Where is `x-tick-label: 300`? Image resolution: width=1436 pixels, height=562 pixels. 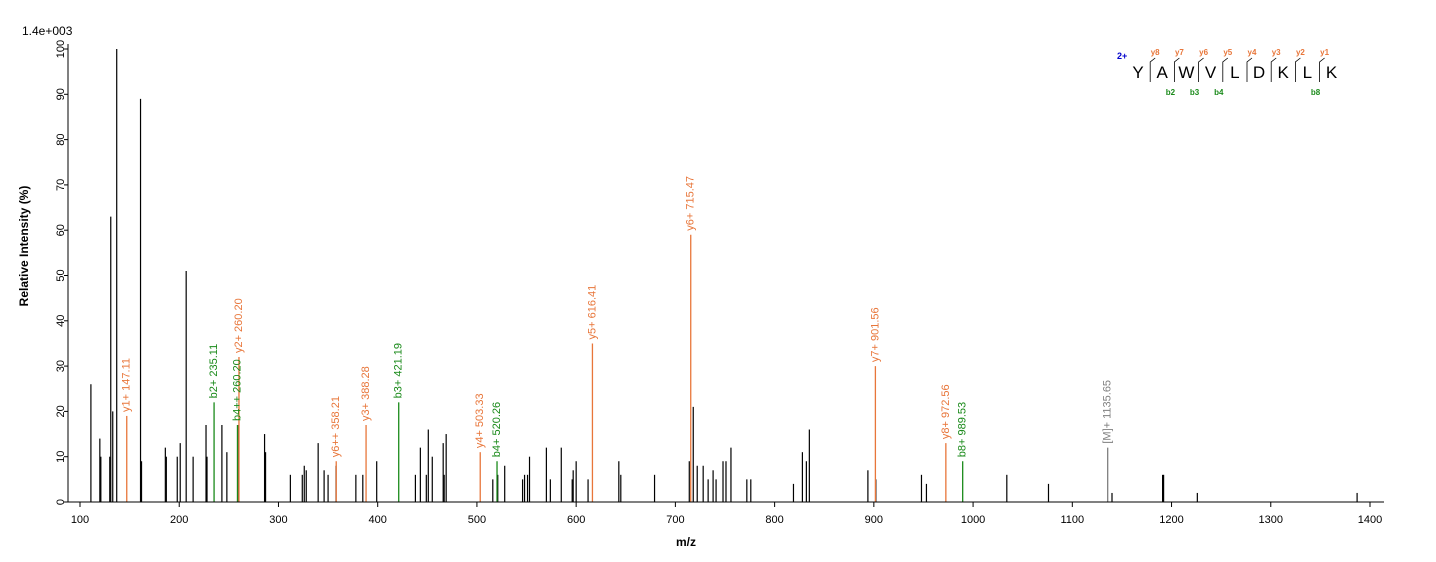 x-tick-label: 300 is located at coordinates (278, 520).